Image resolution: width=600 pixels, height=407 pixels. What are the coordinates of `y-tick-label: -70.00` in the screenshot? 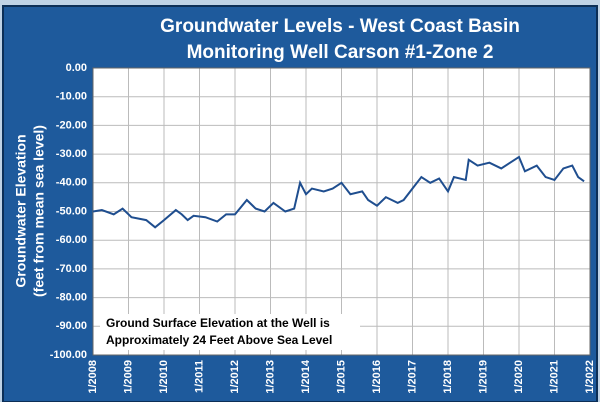 It's located at (71, 269).